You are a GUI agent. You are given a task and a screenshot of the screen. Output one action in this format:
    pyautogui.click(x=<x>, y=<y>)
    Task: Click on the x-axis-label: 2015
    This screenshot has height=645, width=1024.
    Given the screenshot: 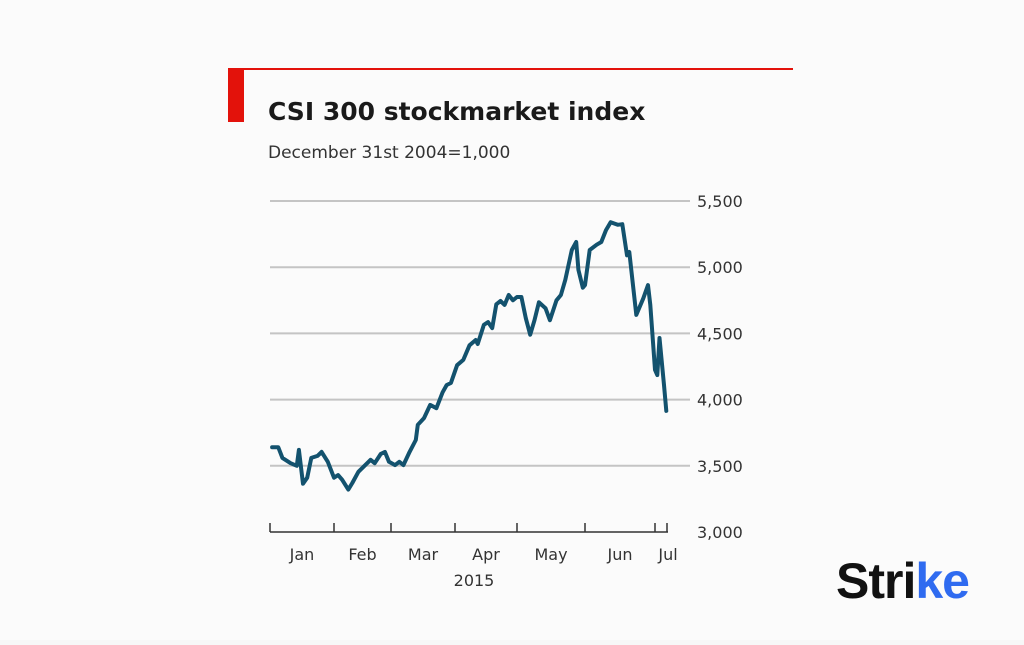 What is the action you would take?
    pyautogui.click(x=474, y=580)
    